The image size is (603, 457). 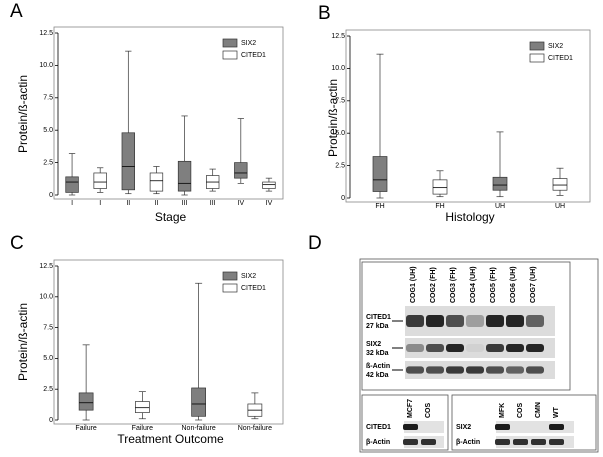 I want to click on lane-label: COG3 (FH), so click(x=453, y=285).